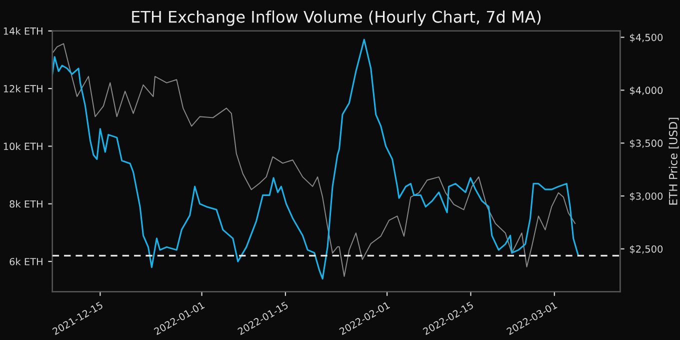  Describe the element at coordinates (646, 91) in the screenshot. I see `y2-tick-label: $4,000` at that location.